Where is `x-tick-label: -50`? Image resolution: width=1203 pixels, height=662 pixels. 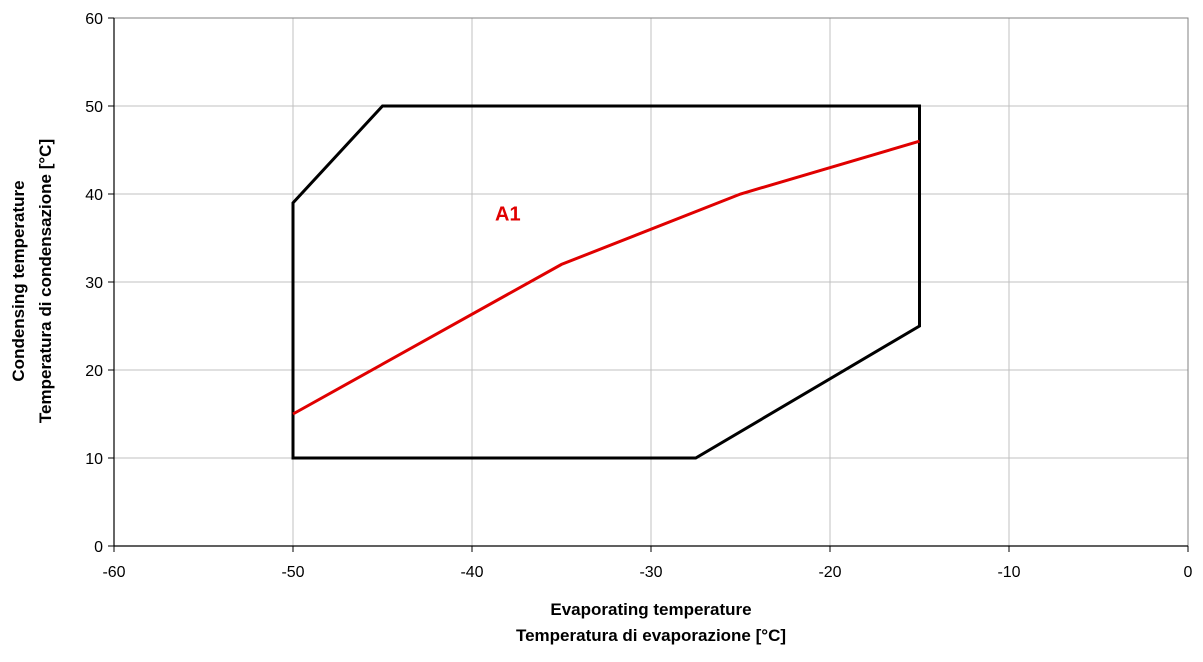
x-tick-label: -50 is located at coordinates (292, 572).